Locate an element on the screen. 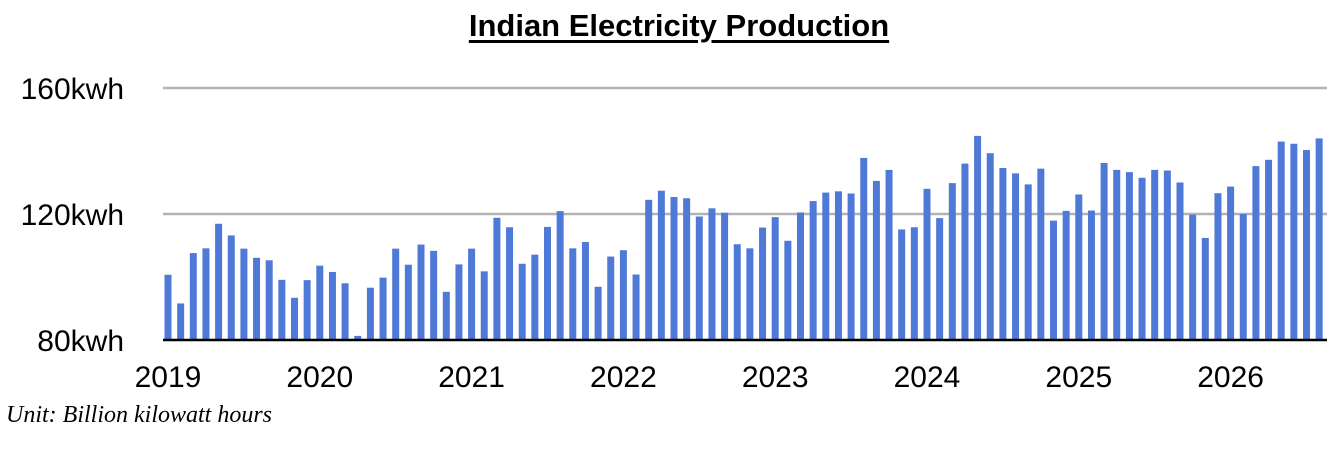  x-axis-year-labels: 2019 2020 2021 2022 2023 2024 2025 2026 is located at coordinates (699, 377).